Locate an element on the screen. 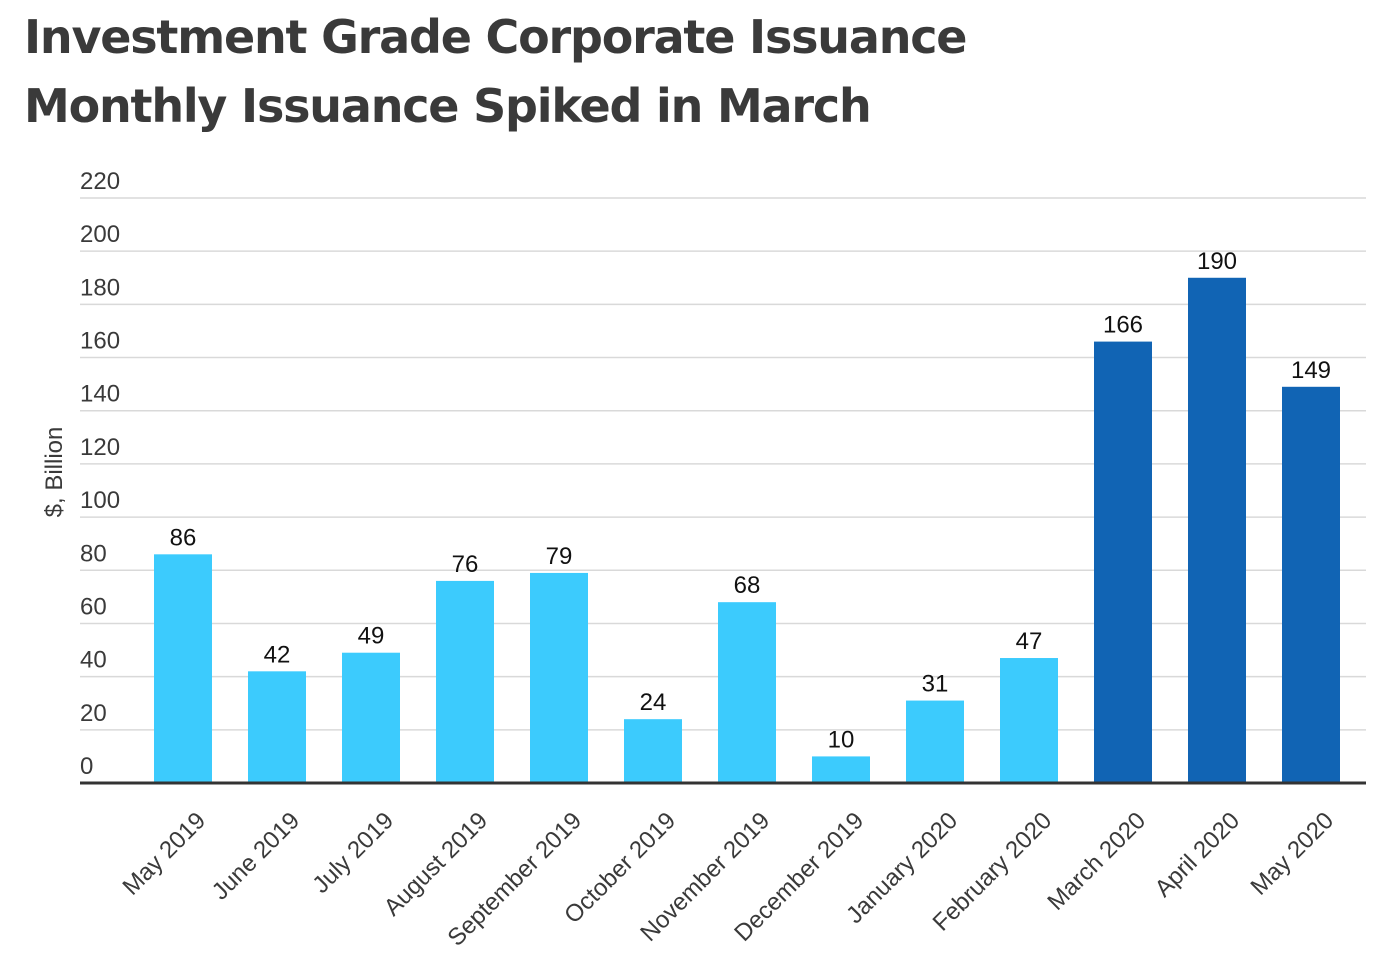 The height and width of the screenshot is (970, 1386). x-tick-label: March 2020 is located at coordinates (1096, 861).